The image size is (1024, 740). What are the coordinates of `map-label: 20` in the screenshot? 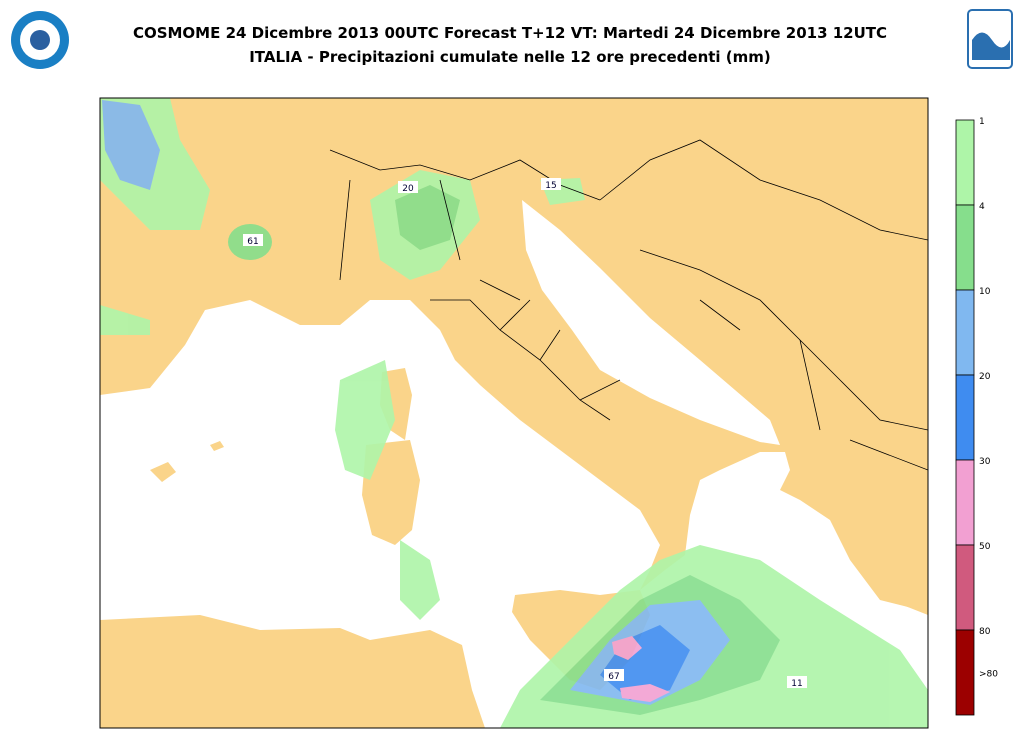 It's located at (408, 189).